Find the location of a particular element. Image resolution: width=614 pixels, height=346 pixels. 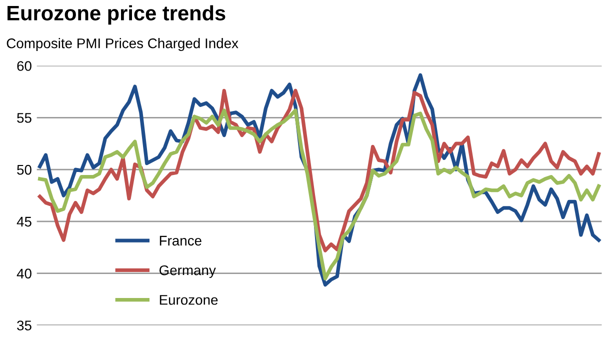

y-tick-label: 50 is located at coordinates (24, 169).